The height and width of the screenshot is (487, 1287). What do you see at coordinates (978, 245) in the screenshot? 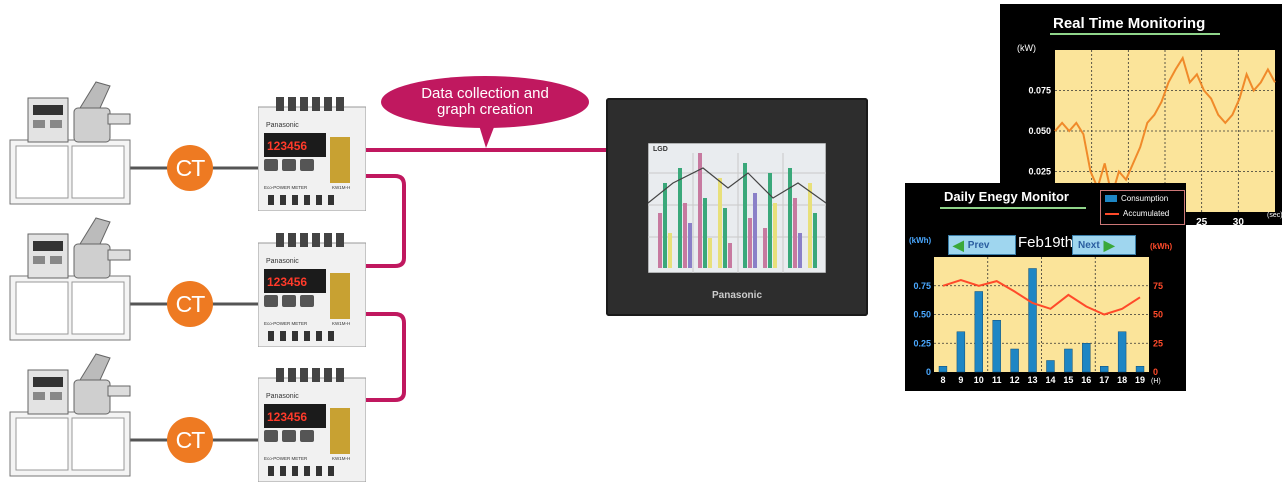
I see `prev-label: Prev` at bounding box center [978, 245].